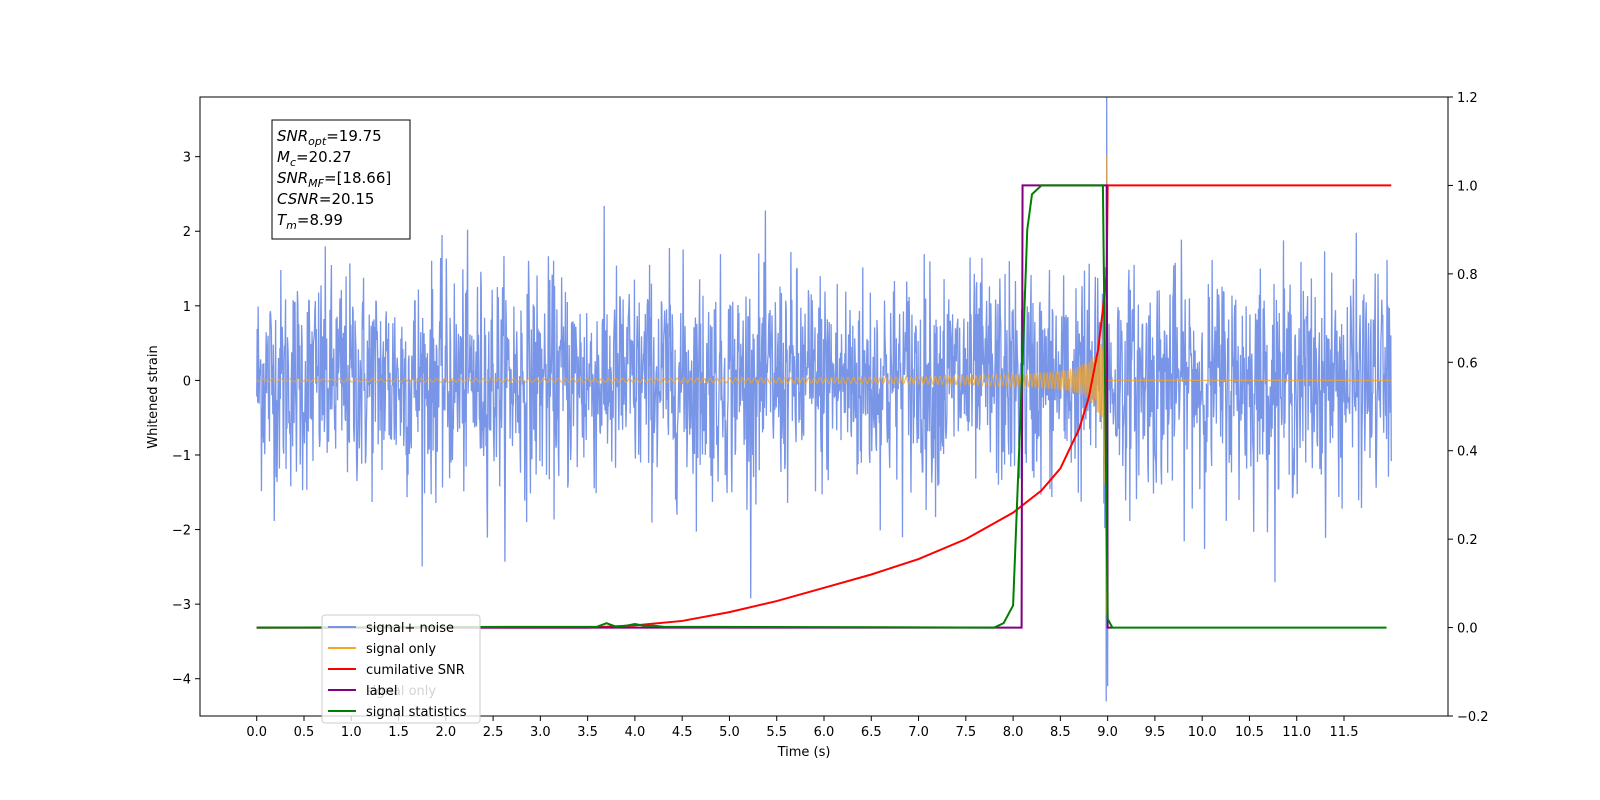 The width and height of the screenshot is (1600, 800). What do you see at coordinates (445, 732) in the screenshot?
I see `x-tick-label: 2.0` at bounding box center [445, 732].